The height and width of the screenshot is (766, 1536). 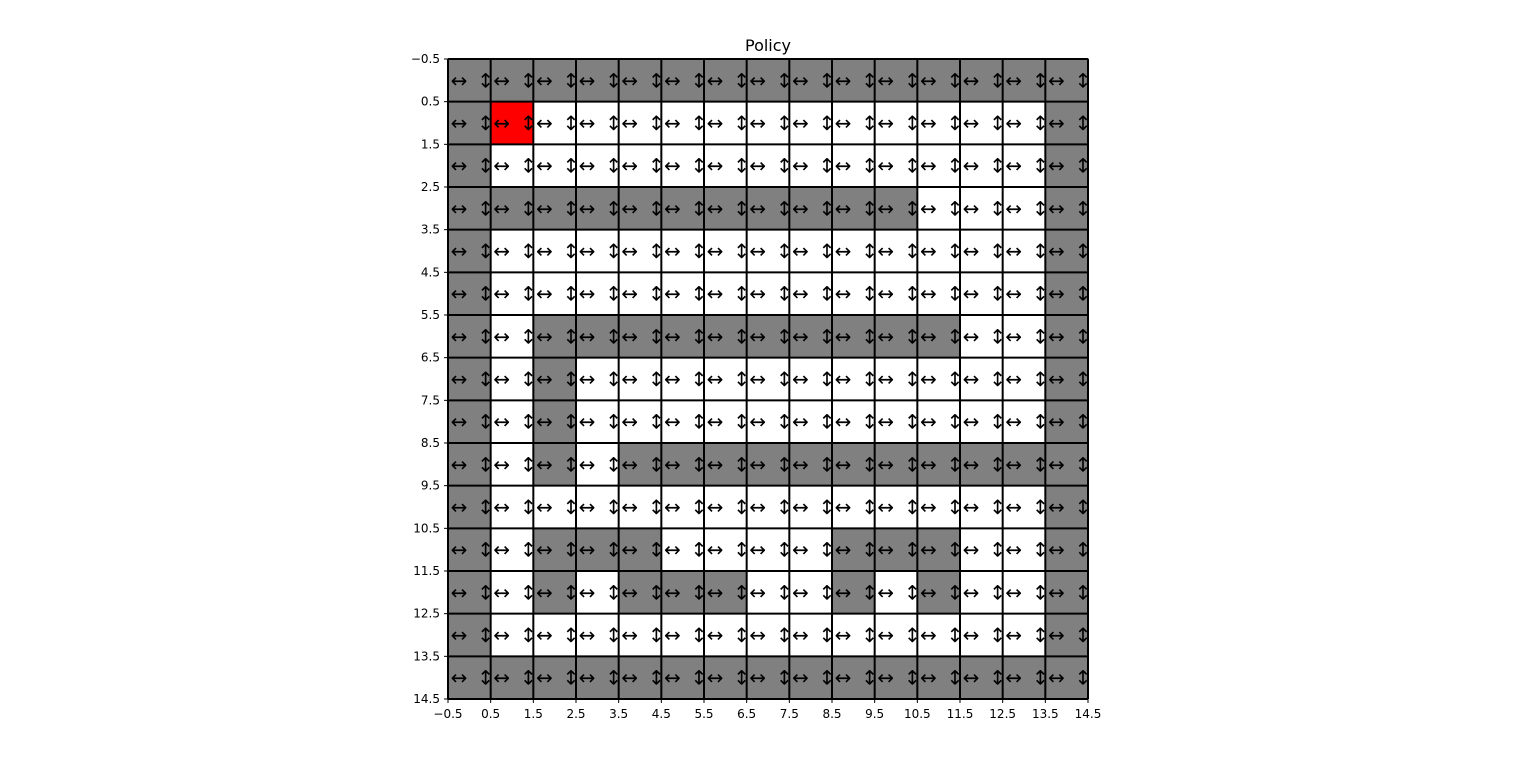 I want to click on grid-cell-r5-c14, so click(x=1066, y=293).